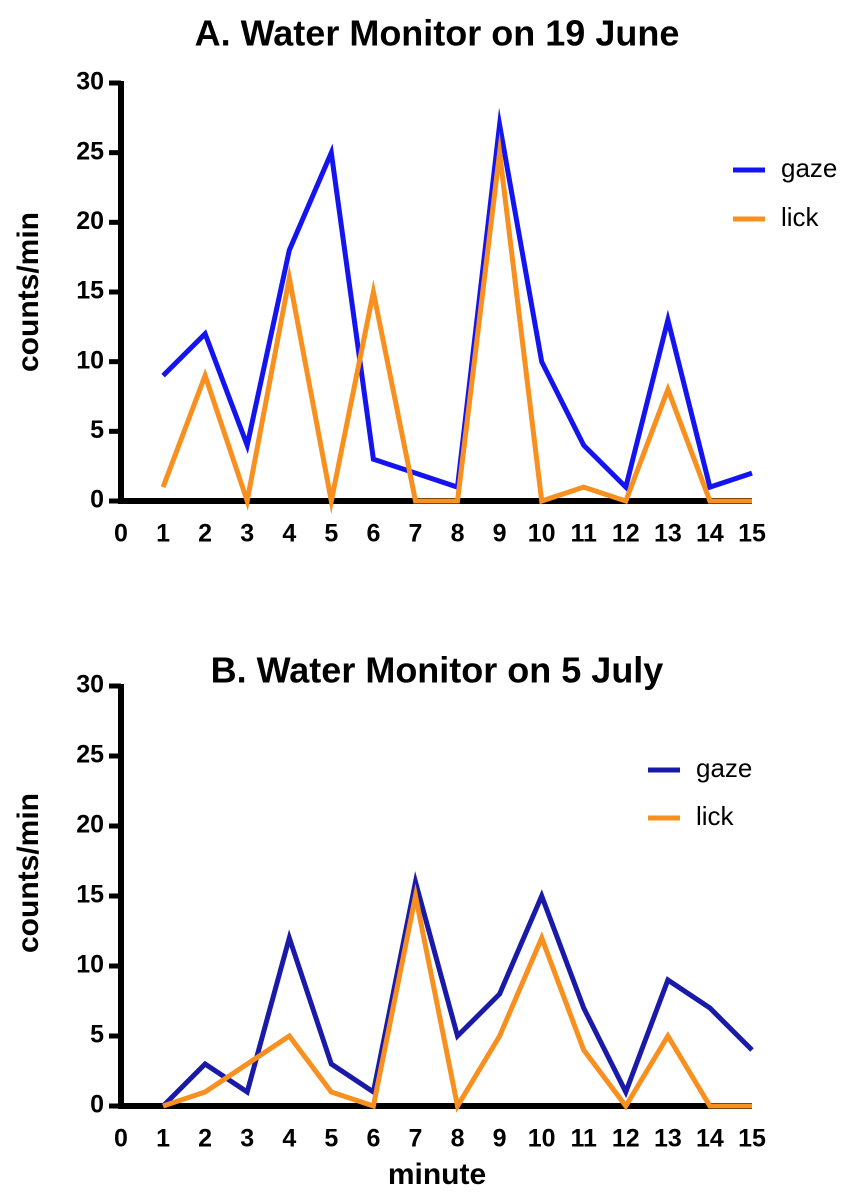 The height and width of the screenshot is (1198, 851). I want to click on panela-x-tick-label: 4, so click(289, 534).